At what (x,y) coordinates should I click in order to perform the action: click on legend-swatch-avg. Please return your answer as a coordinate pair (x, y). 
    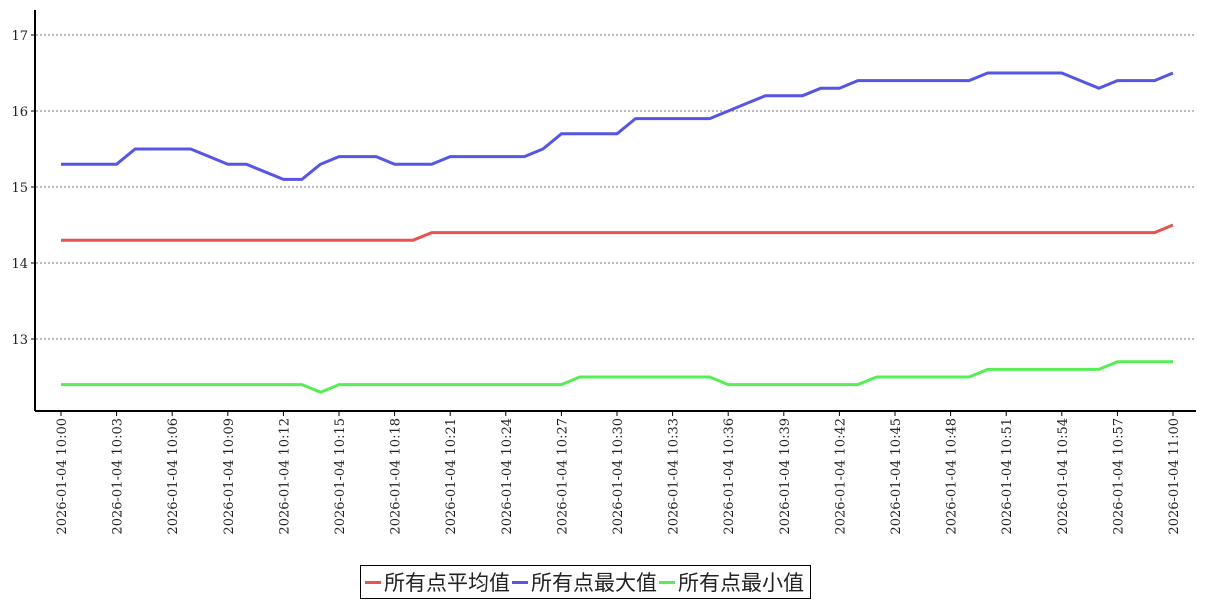
    Looking at the image, I should click on (373, 582).